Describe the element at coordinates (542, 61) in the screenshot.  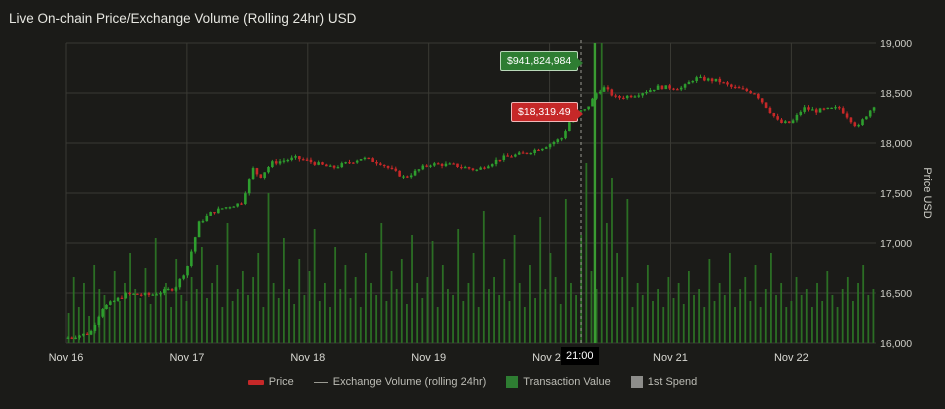
I see `volume-tooltip: $941,824,984` at that location.